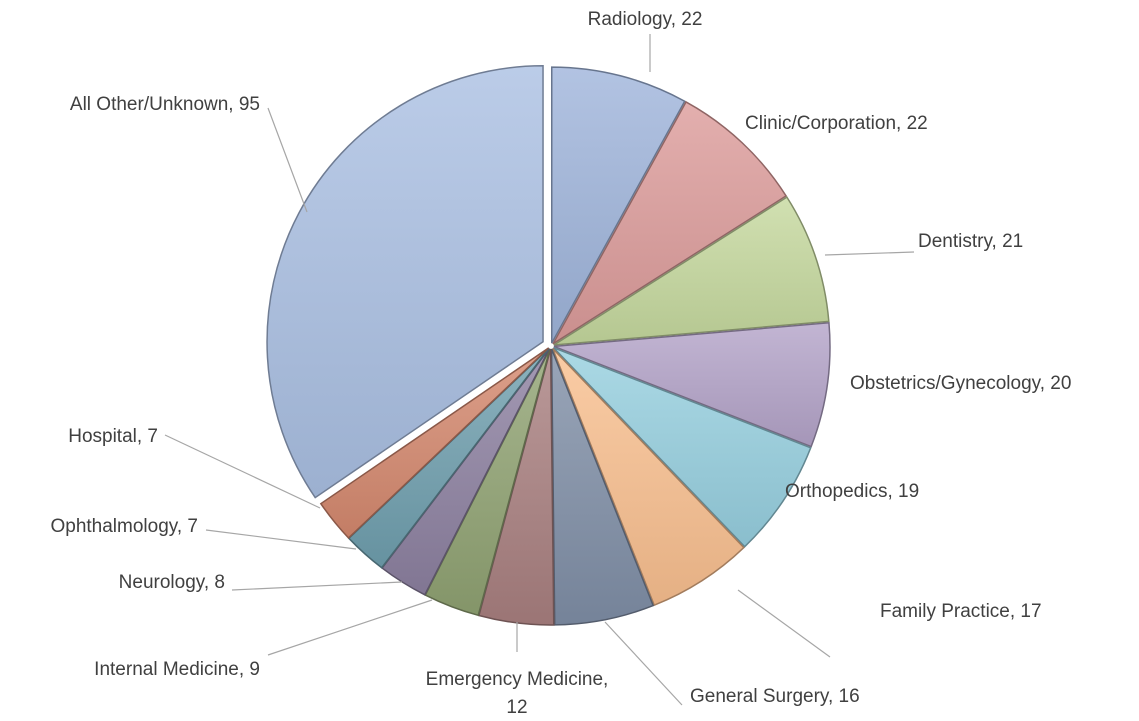  What do you see at coordinates (836, 123) in the screenshot?
I see `data-label: Clinic/Corporation, 22` at bounding box center [836, 123].